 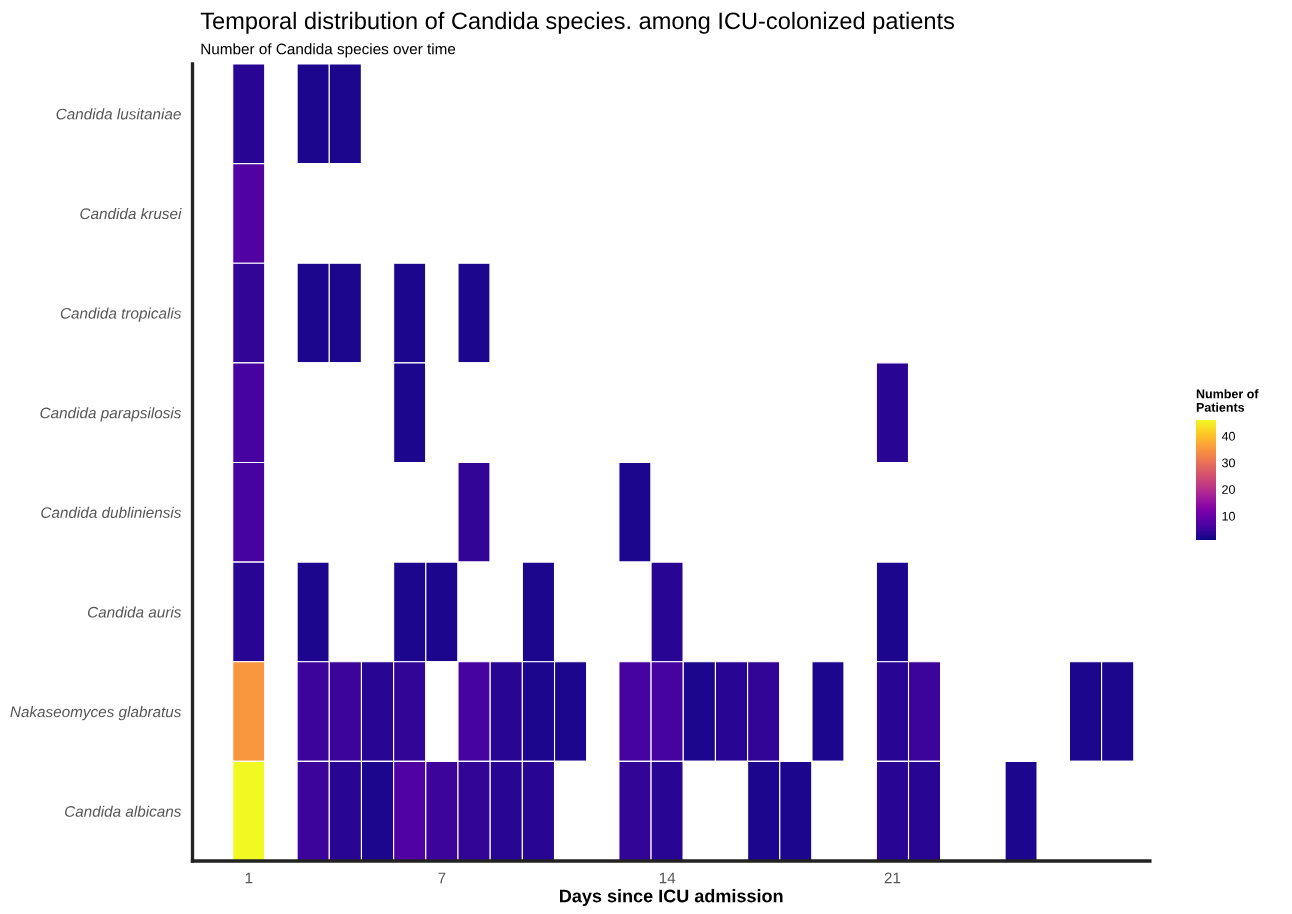 I want to click on x-axis-title: Days since ICU admission, so click(x=671, y=897).